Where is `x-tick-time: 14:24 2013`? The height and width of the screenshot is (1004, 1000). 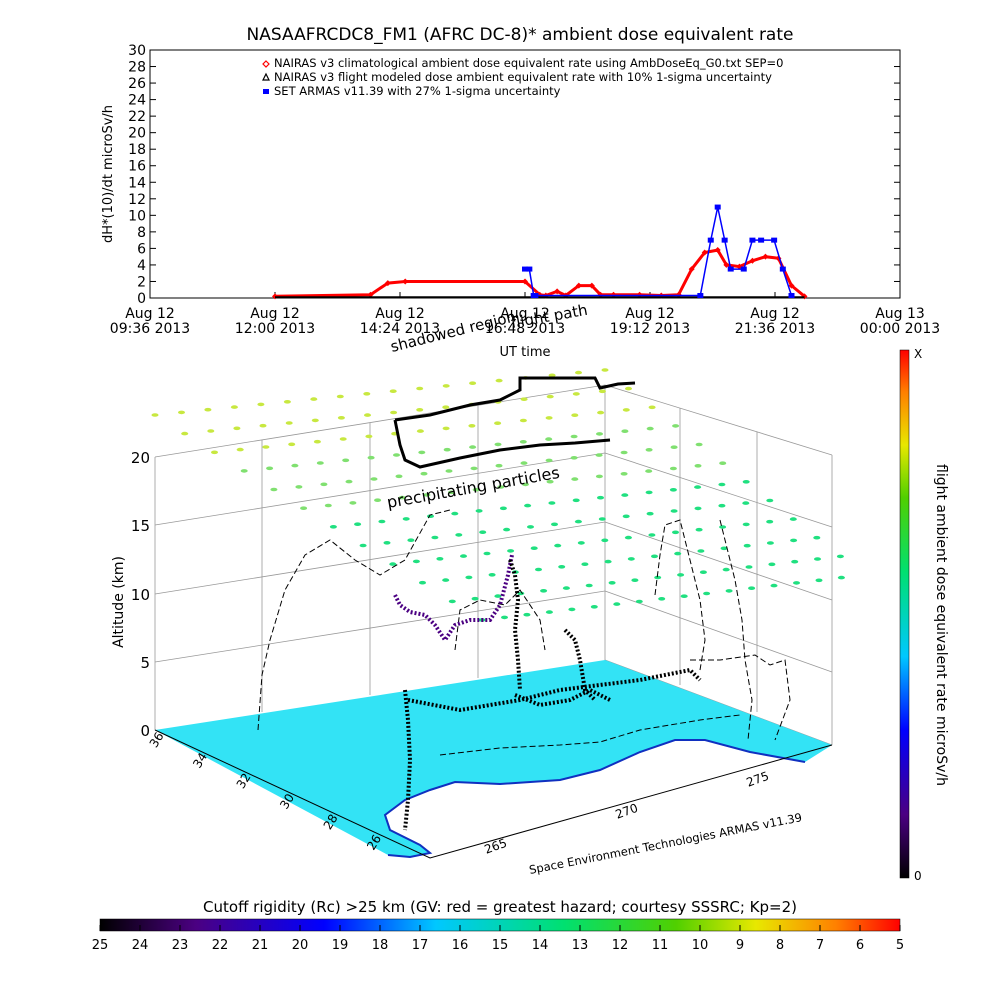
x-tick-time: 14:24 2013 is located at coordinates (400, 329).